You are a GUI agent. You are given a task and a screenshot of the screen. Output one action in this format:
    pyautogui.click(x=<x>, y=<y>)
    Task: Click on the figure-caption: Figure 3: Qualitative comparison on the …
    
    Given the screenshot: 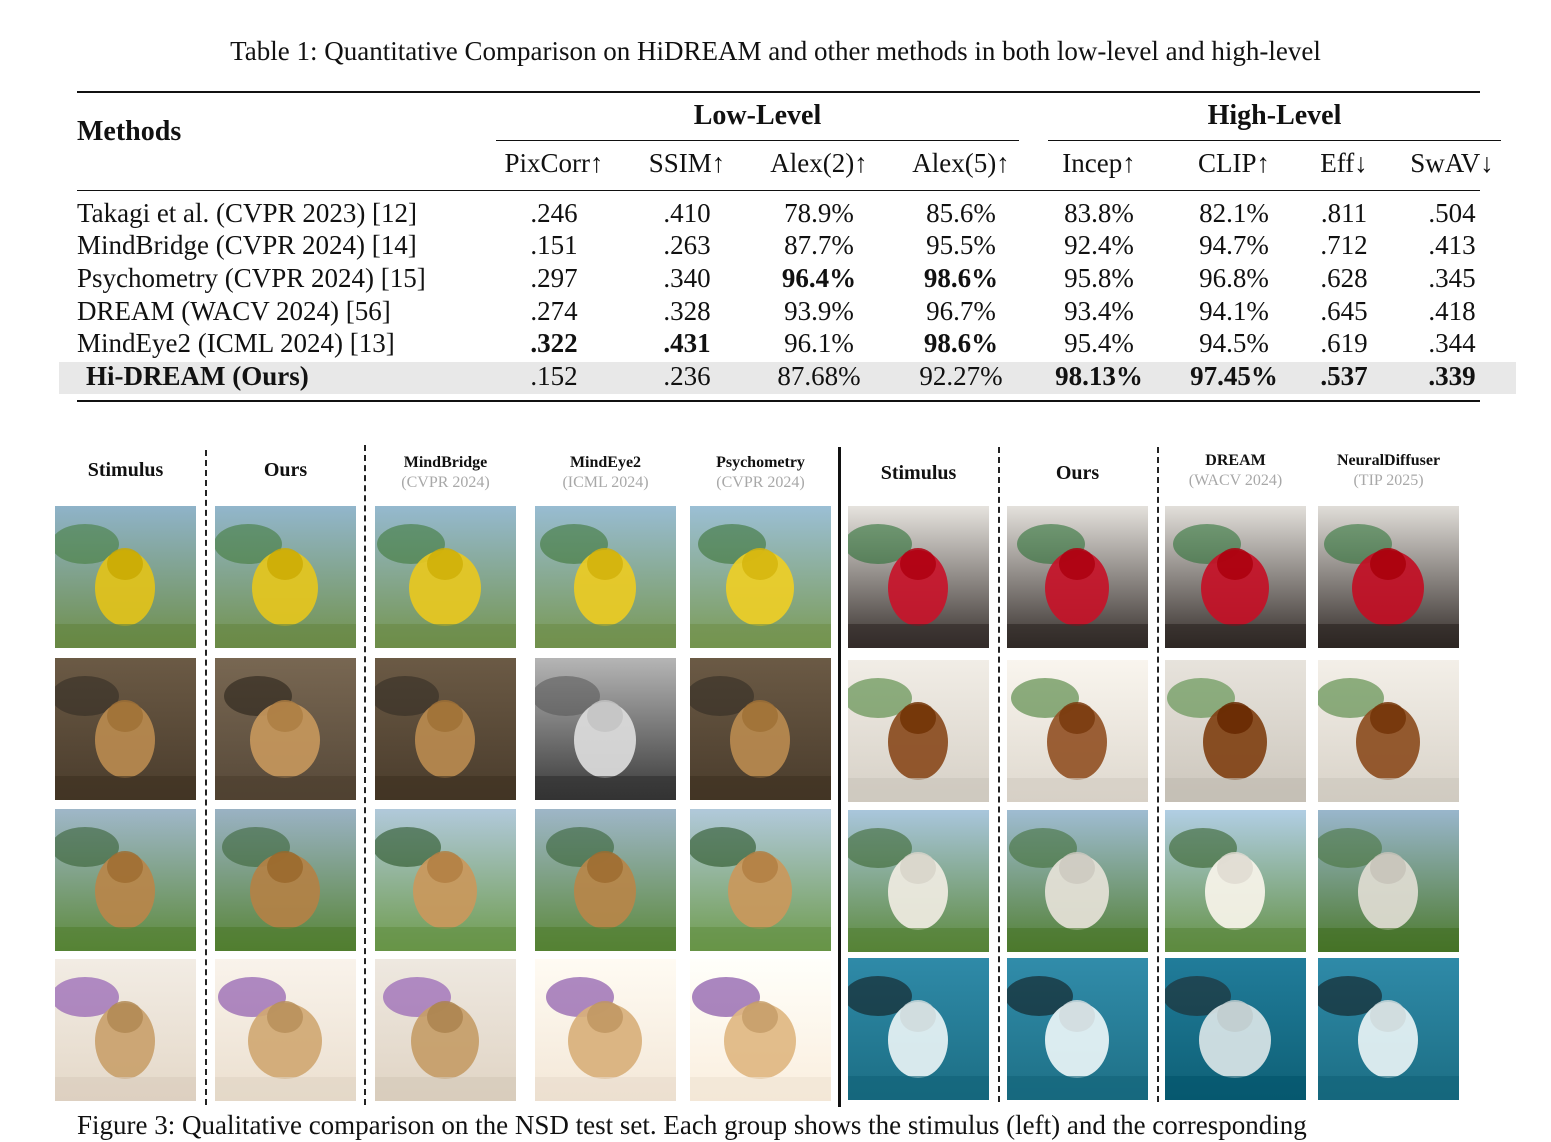 What is the action you would take?
    pyautogui.click(x=692, y=1125)
    